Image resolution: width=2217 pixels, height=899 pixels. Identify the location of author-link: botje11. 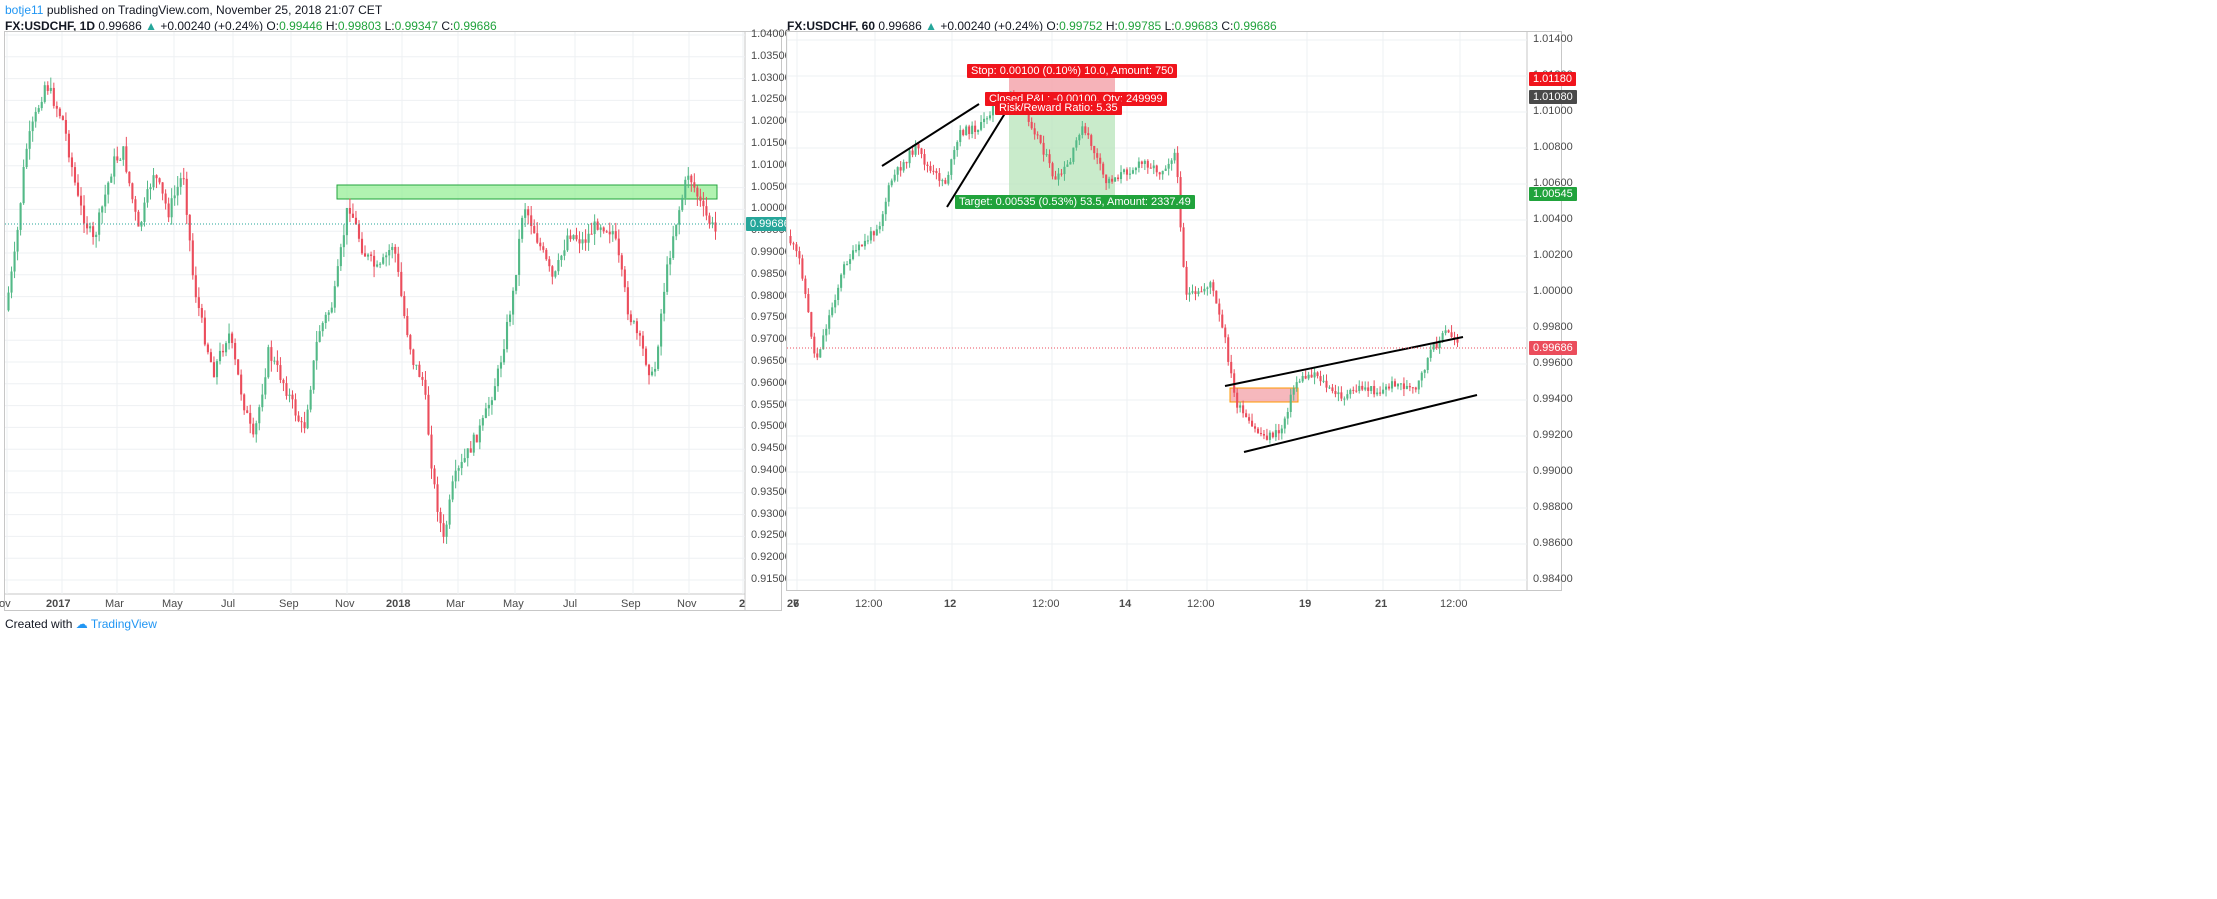
(24, 10).